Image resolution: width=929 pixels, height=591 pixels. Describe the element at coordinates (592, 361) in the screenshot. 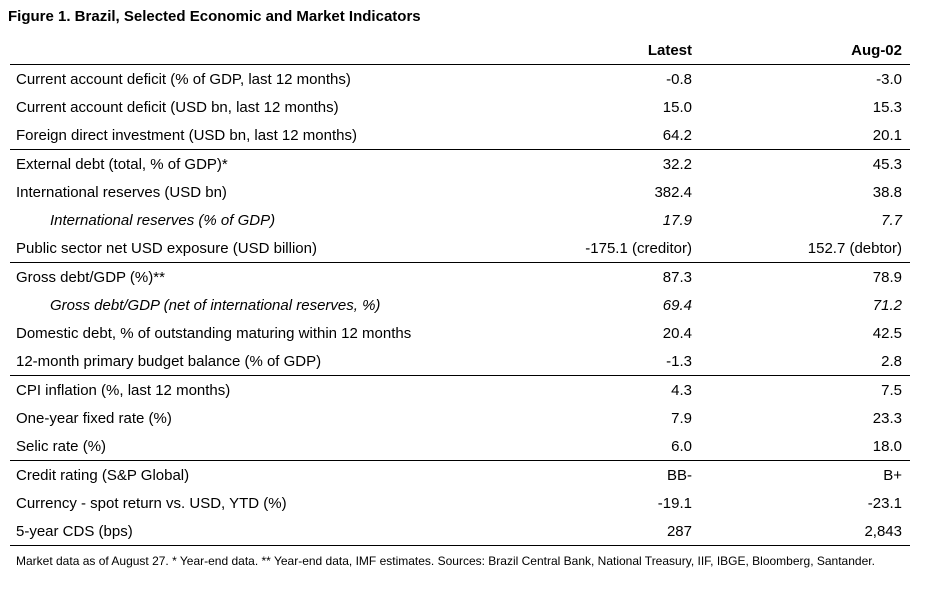

I see `latest-value: -1.3` at that location.